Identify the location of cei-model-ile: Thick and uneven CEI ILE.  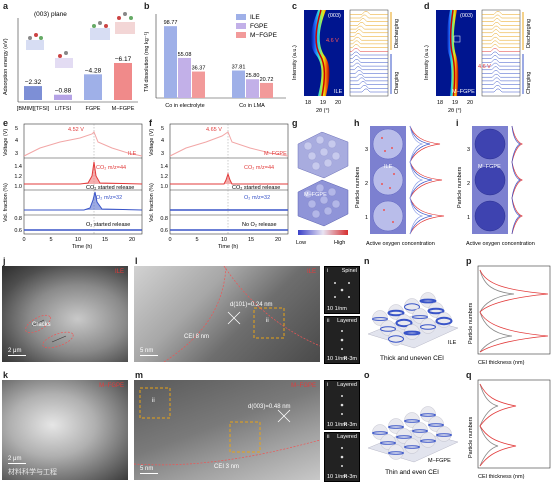
(413, 327).